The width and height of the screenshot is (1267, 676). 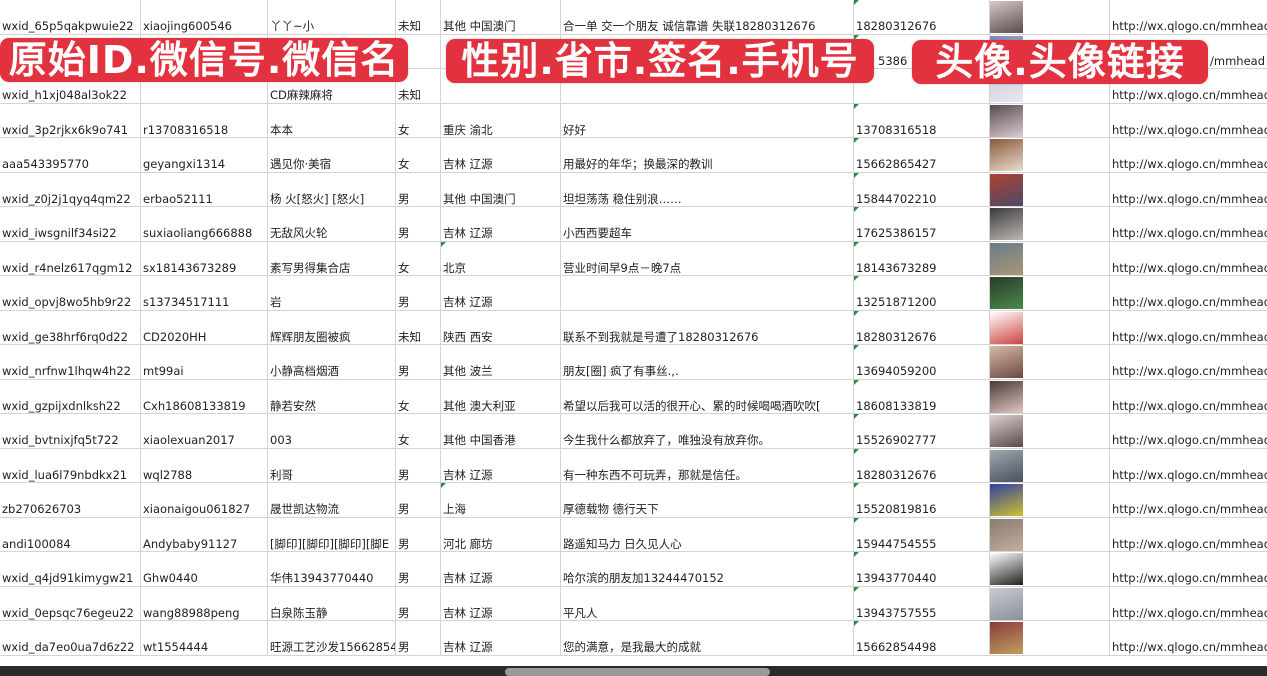 What do you see at coordinates (501, 327) in the screenshot?
I see `region-cell: 陕西 西安` at bounding box center [501, 327].